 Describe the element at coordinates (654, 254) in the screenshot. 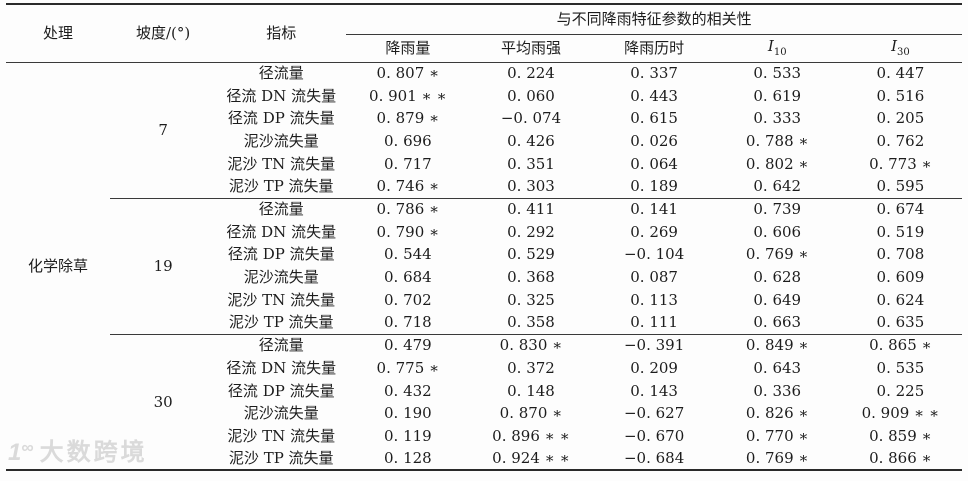

I see `value-cell: −0. 104` at that location.